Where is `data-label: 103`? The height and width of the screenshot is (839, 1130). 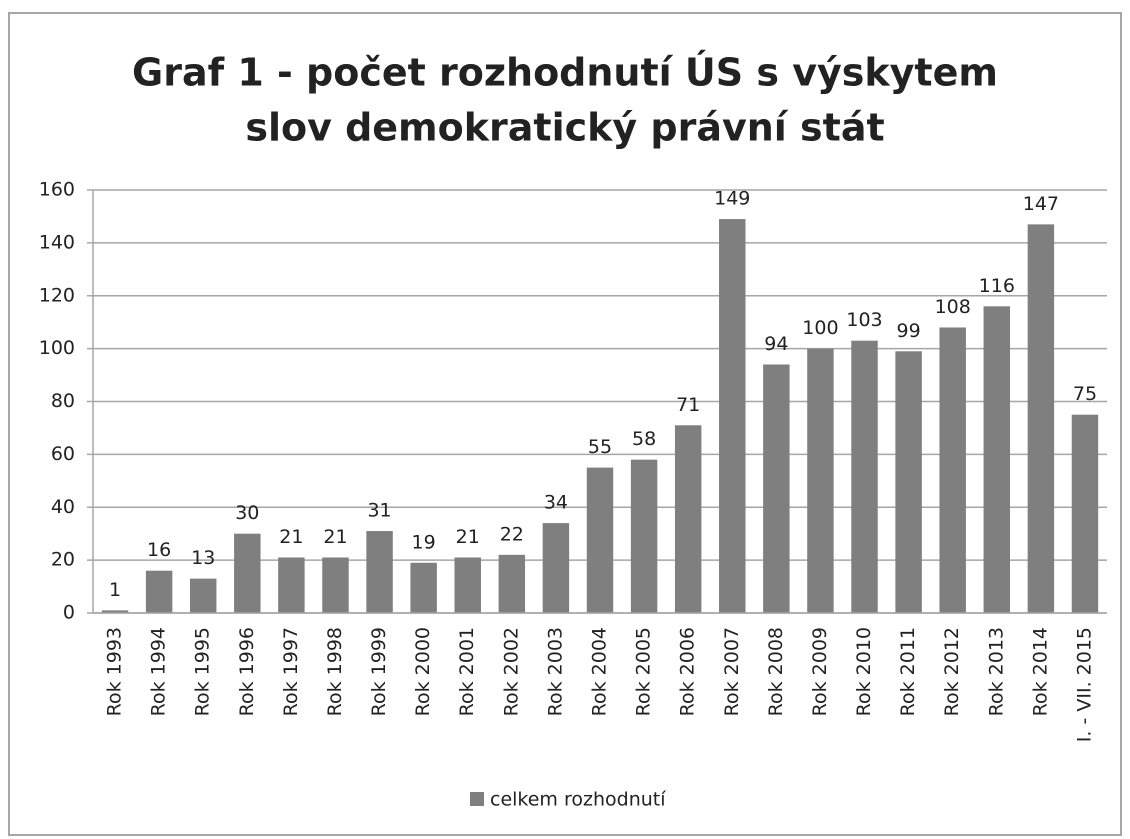 data-label: 103 is located at coordinates (864, 320).